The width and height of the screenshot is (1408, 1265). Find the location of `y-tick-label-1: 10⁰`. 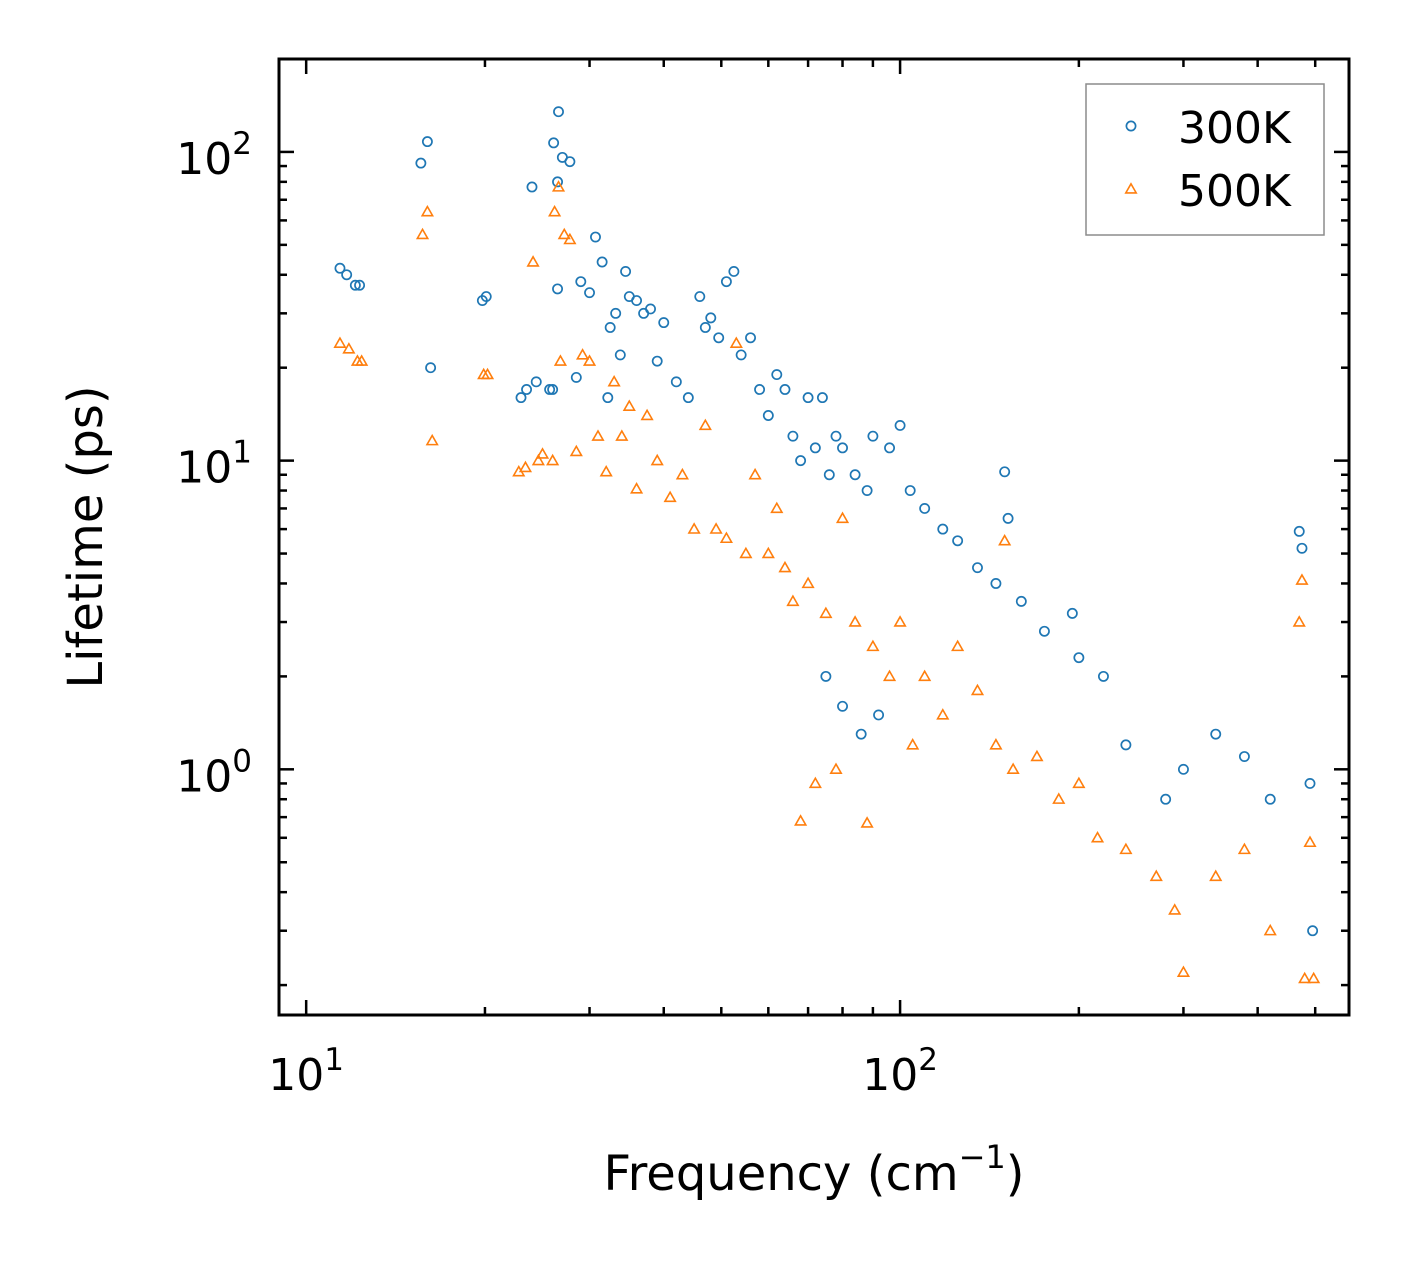

y-tick-label-1: 10⁰ is located at coordinates (214, 772).